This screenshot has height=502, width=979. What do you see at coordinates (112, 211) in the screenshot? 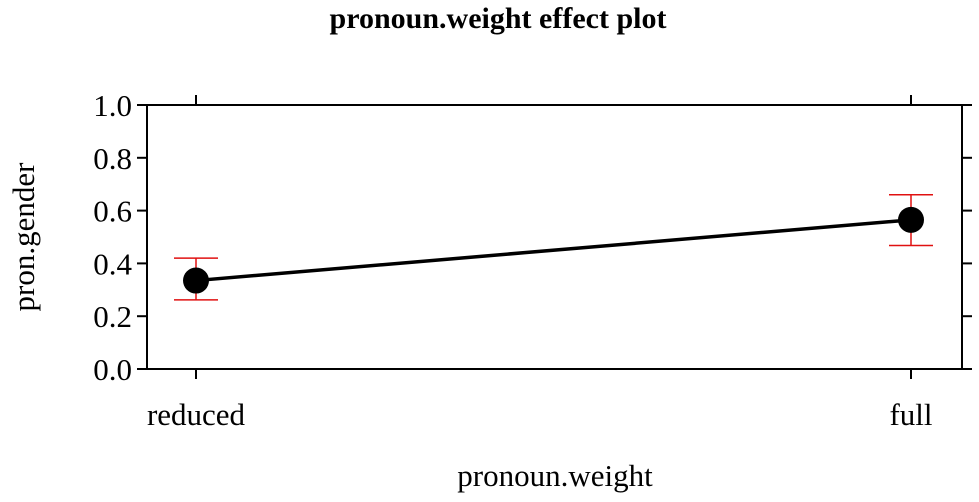
I see `y-tick-label: 0.6` at bounding box center [112, 211].